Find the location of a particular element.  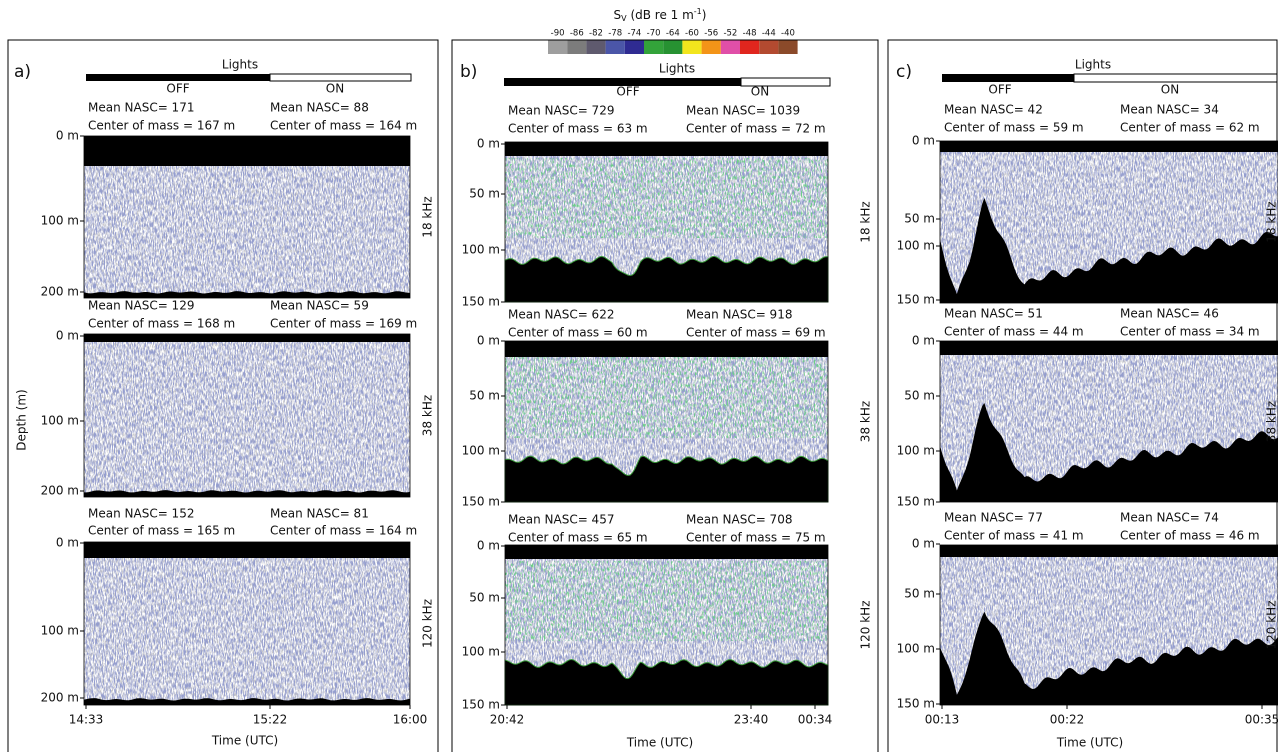

lights-off-bar is located at coordinates (178, 77).